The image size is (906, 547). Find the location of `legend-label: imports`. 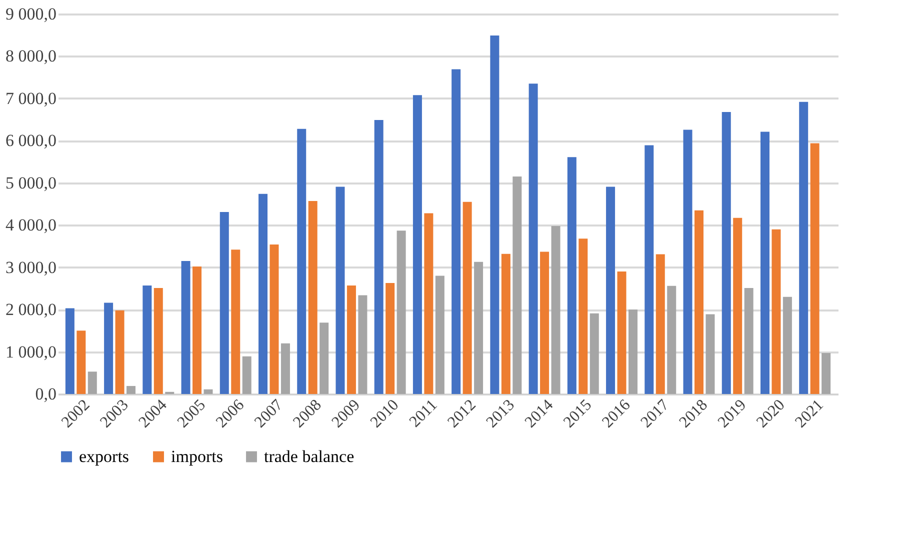

legend-label: imports is located at coordinates (197, 456).